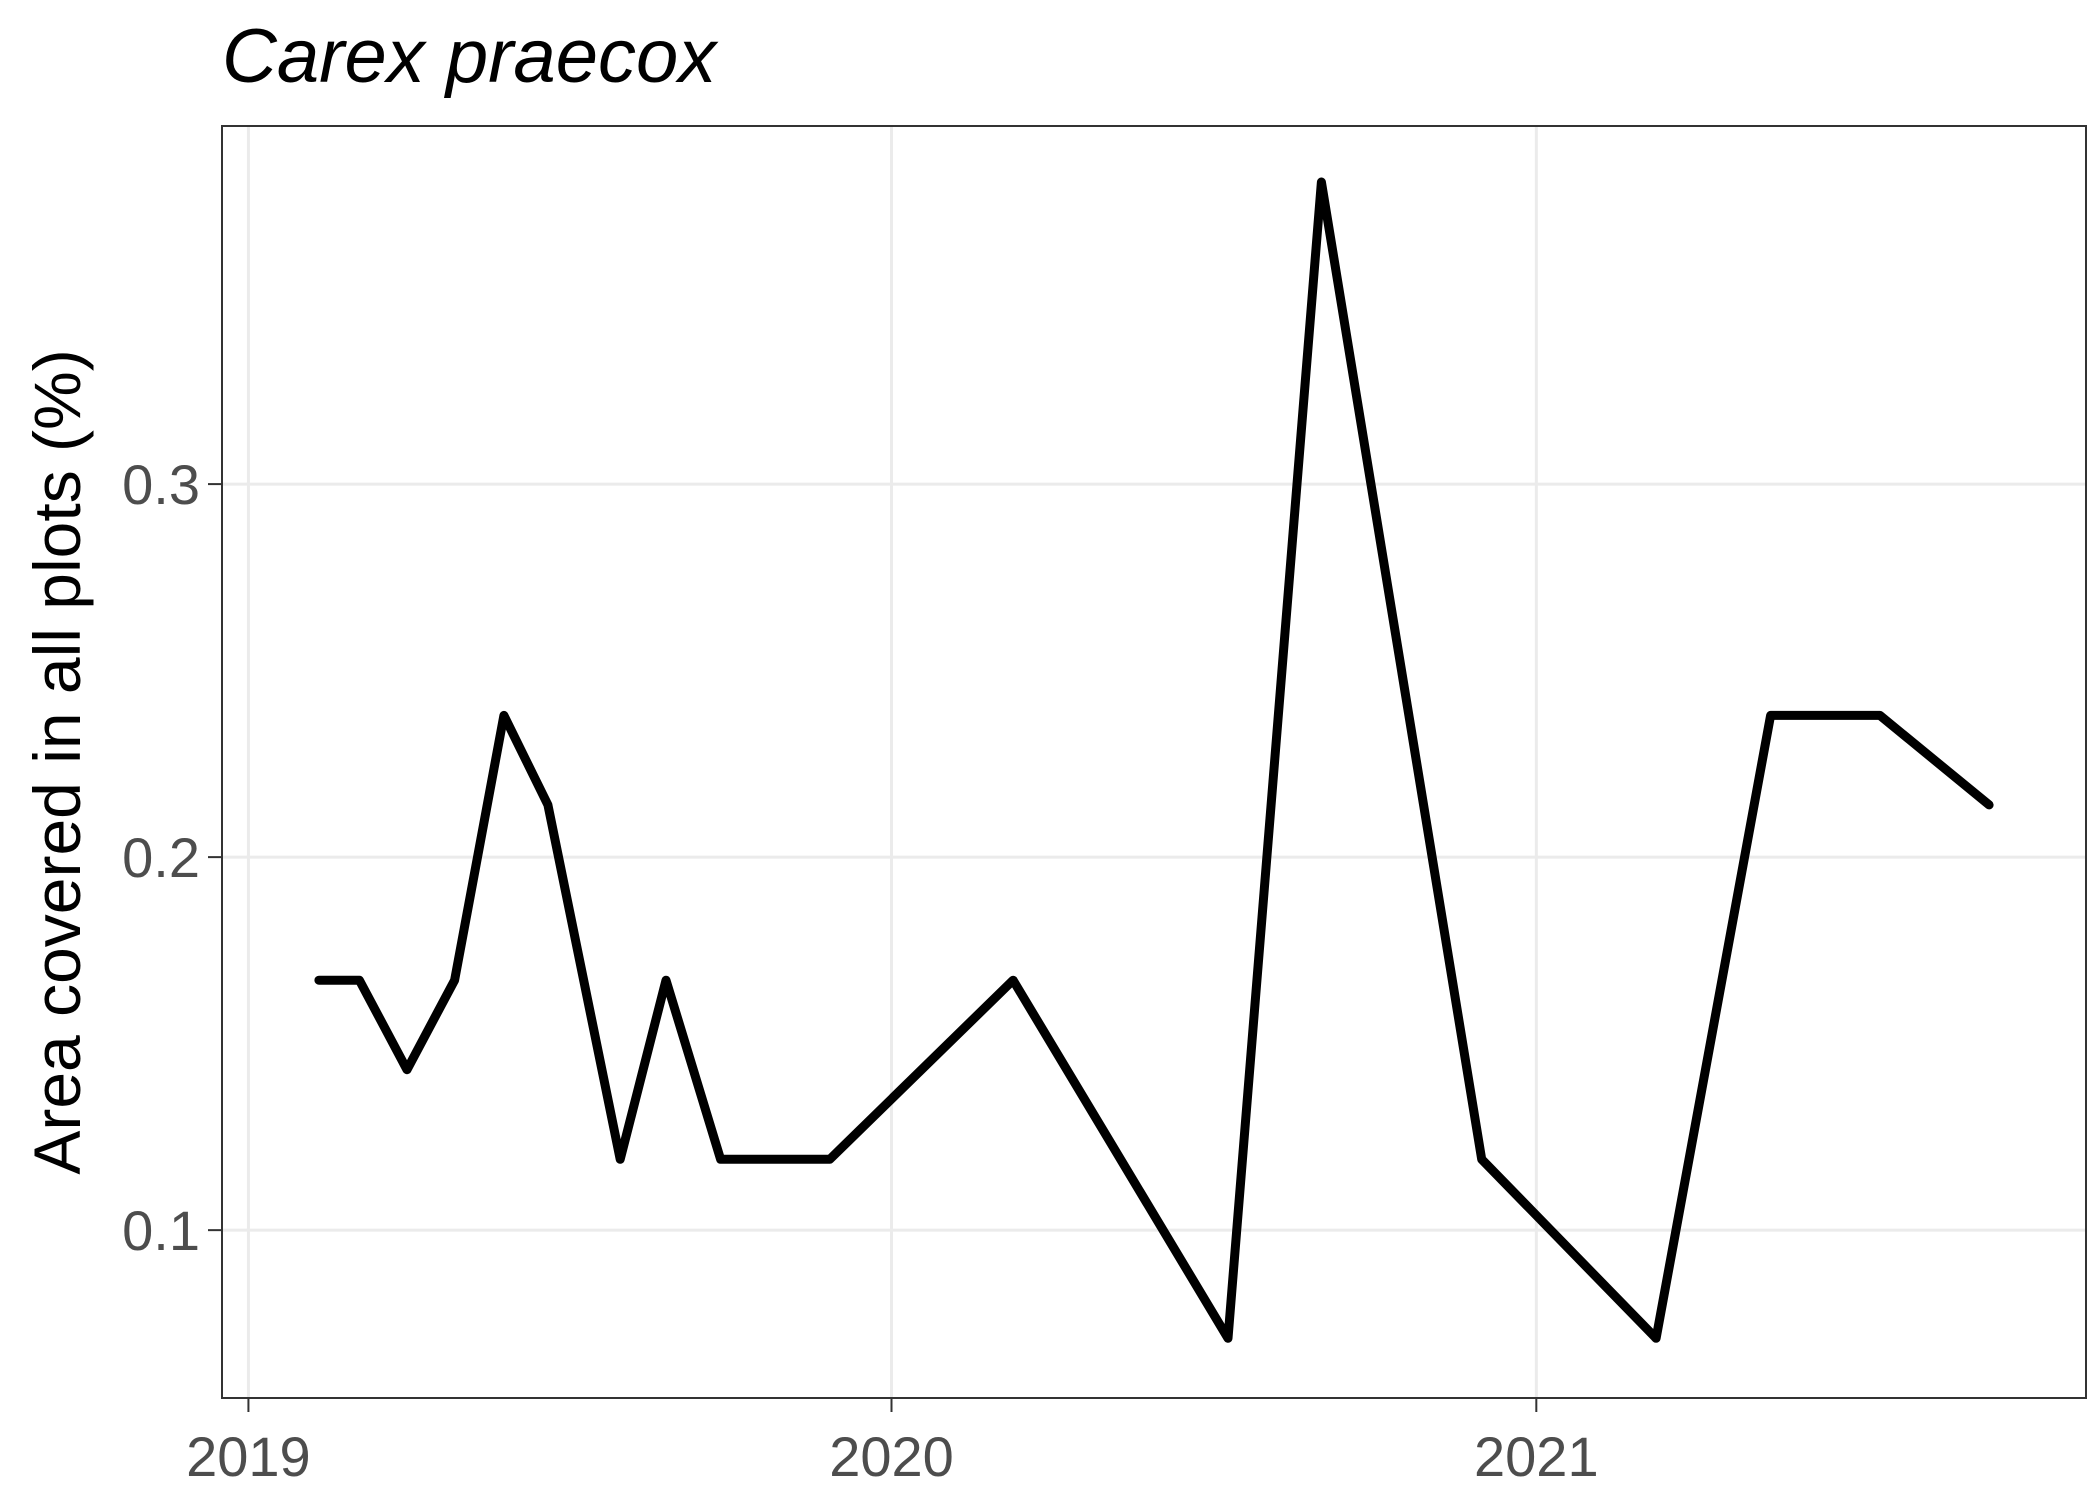 The image size is (2100, 1500). I want to click on y-tick-label: 0.3, so click(161, 484).